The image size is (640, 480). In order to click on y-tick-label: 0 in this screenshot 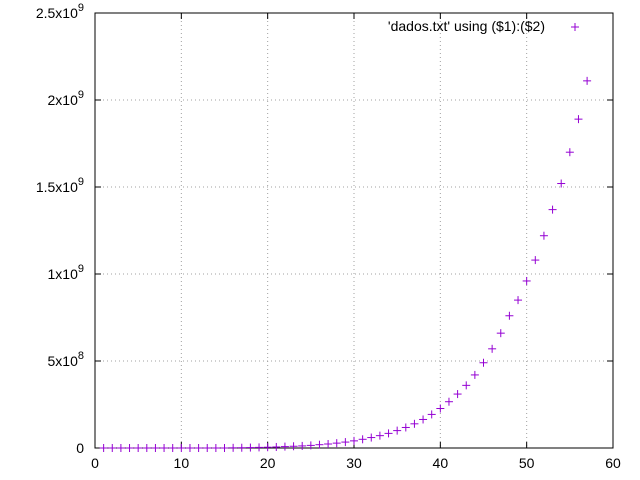, I will do `click(80, 448)`.